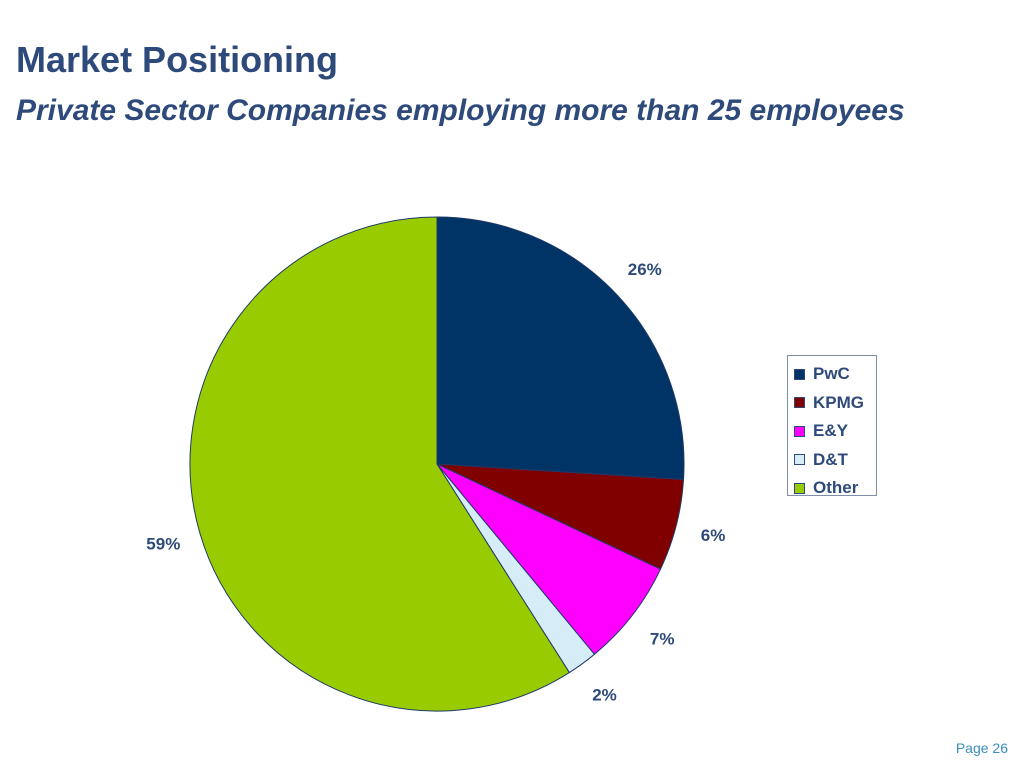  What do you see at coordinates (549, 559) in the screenshot?
I see `pie-slice-e-y` at bounding box center [549, 559].